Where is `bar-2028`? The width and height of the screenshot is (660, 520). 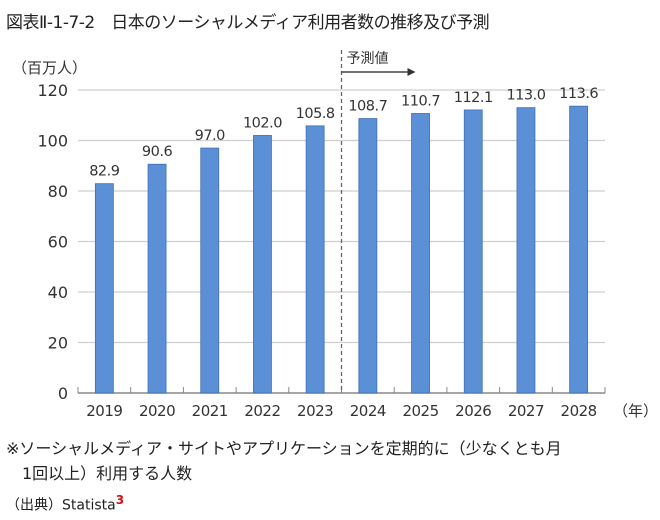 bar-2028 is located at coordinates (579, 249).